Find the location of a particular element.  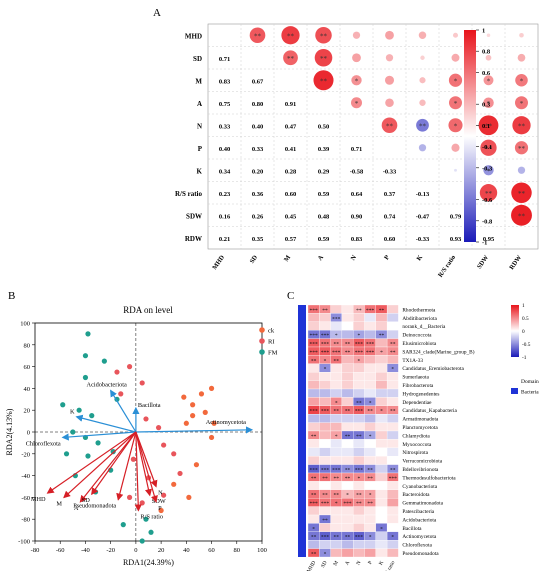

row-label: Dependentiae is located at coordinates (417, 403).